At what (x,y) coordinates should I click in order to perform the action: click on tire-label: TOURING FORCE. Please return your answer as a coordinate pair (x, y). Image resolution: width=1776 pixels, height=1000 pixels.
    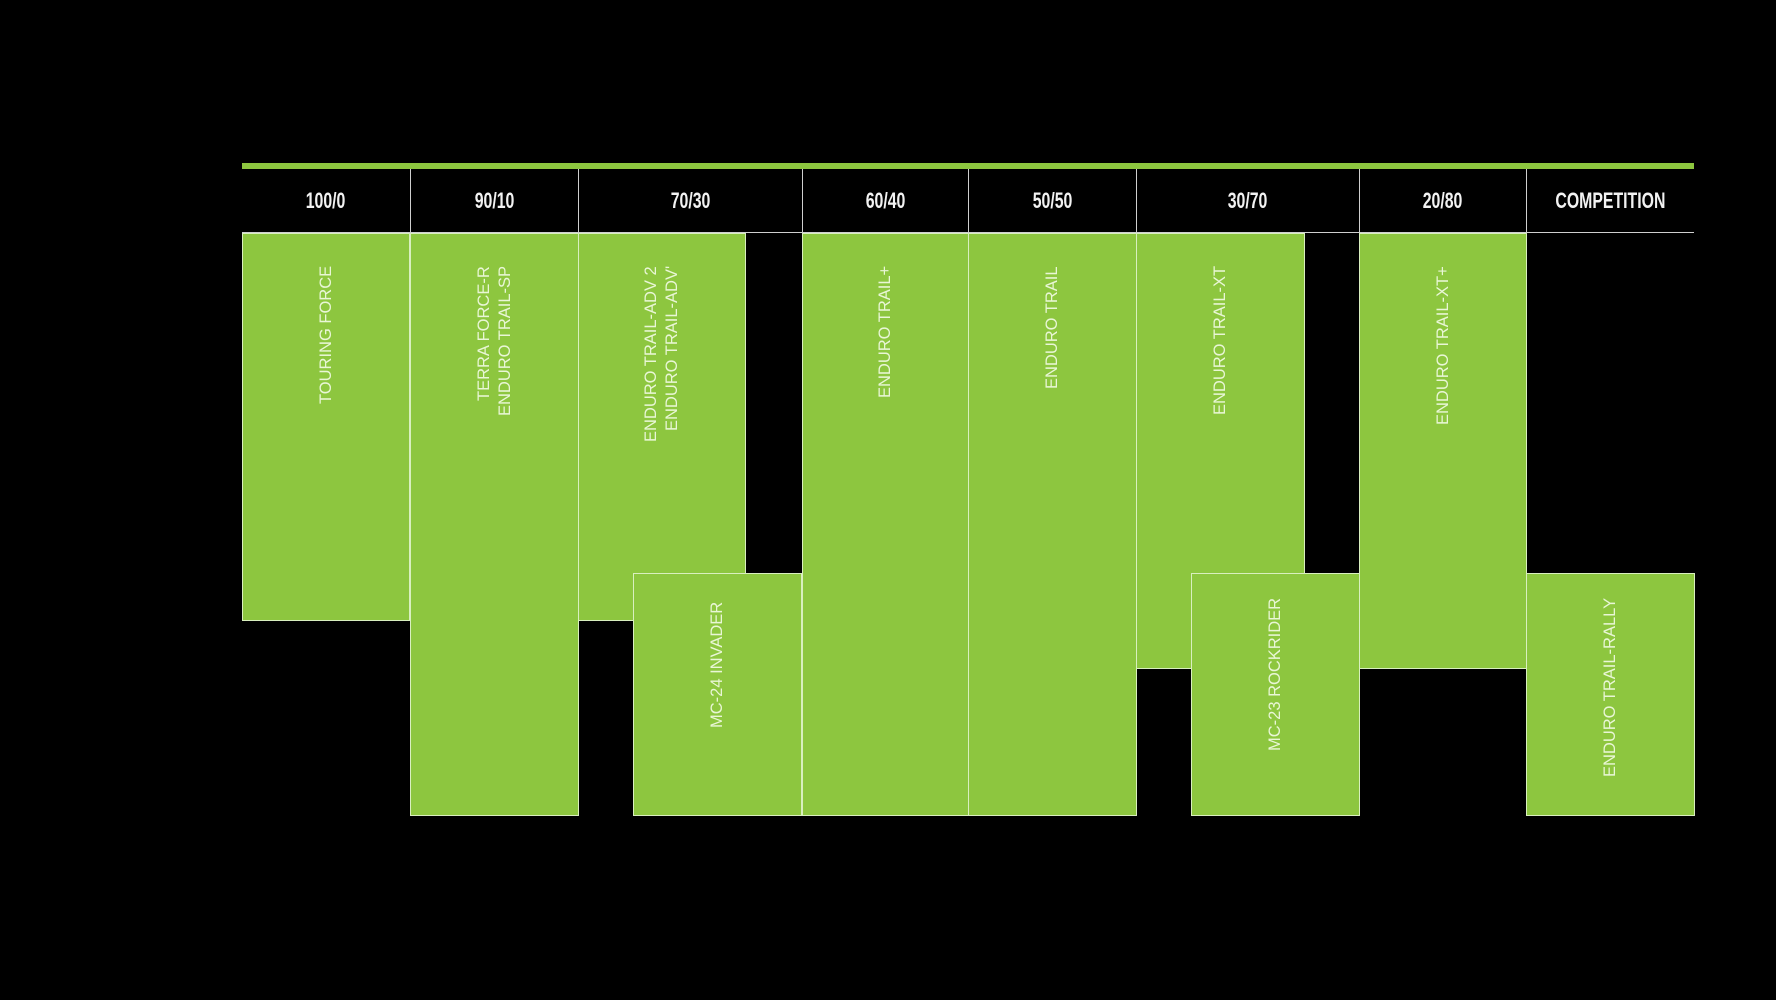
    Looking at the image, I should click on (325, 335).